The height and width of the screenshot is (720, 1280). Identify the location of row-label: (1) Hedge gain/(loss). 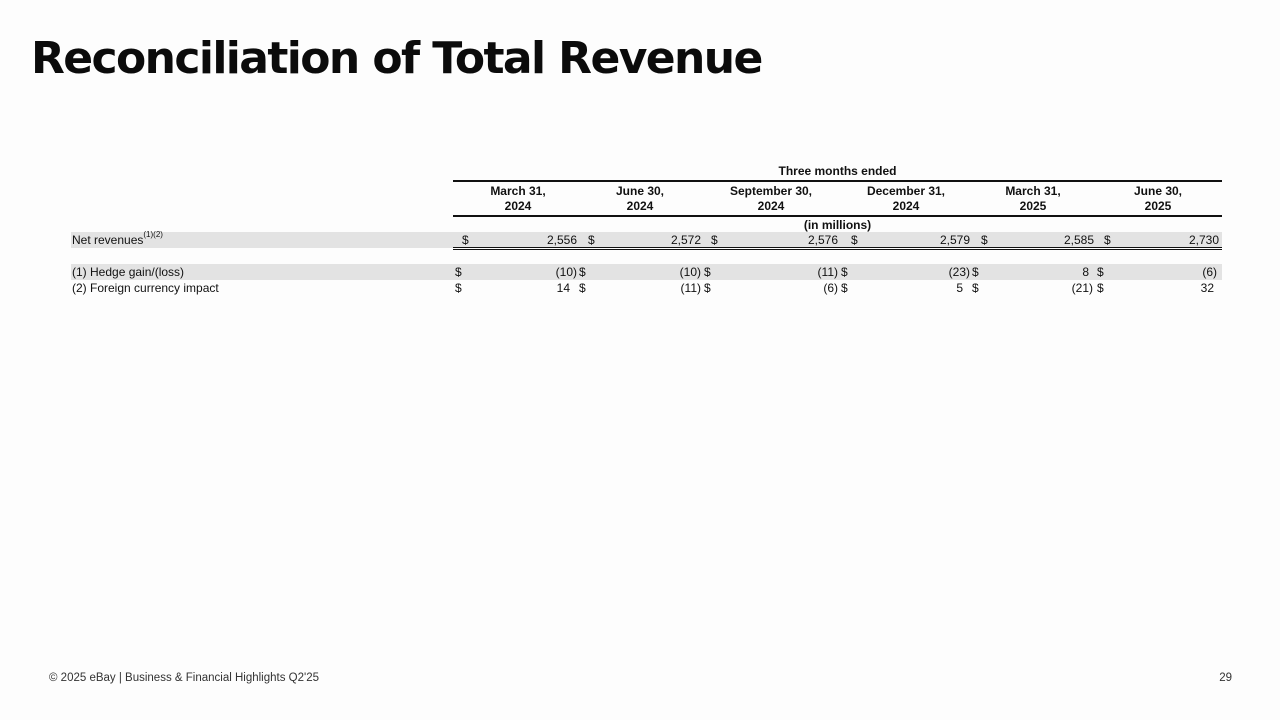
(128, 272).